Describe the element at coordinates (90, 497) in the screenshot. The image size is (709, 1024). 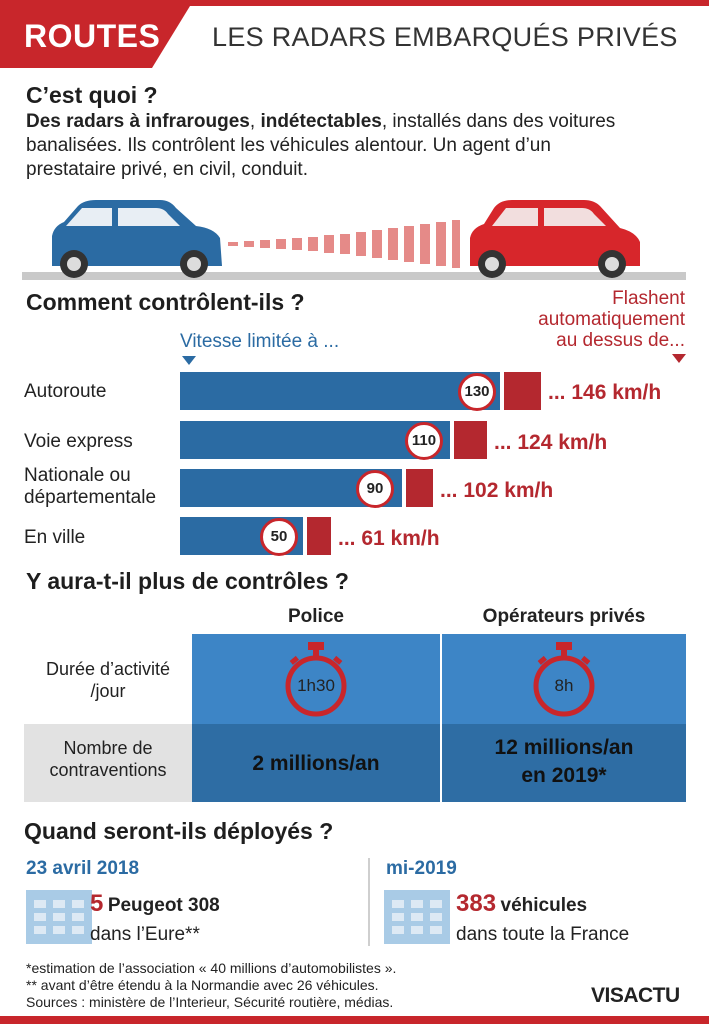
I see `row-label-nationale-line-2: départementale` at that location.